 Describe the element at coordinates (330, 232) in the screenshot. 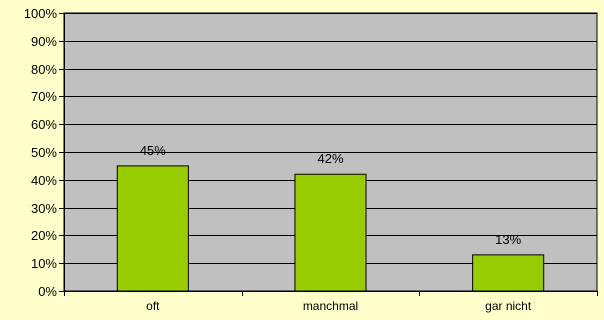

I see `bar-manchmal` at that location.